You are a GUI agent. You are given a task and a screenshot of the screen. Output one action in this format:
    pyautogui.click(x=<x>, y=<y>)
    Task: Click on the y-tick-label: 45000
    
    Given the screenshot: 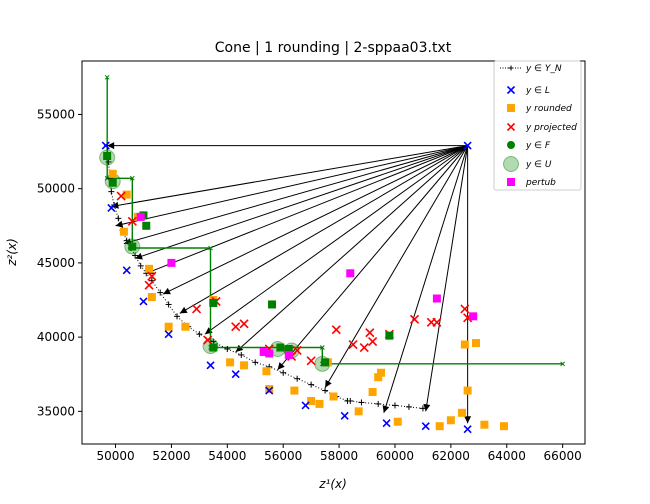 What is the action you would take?
    pyautogui.click(x=56, y=263)
    